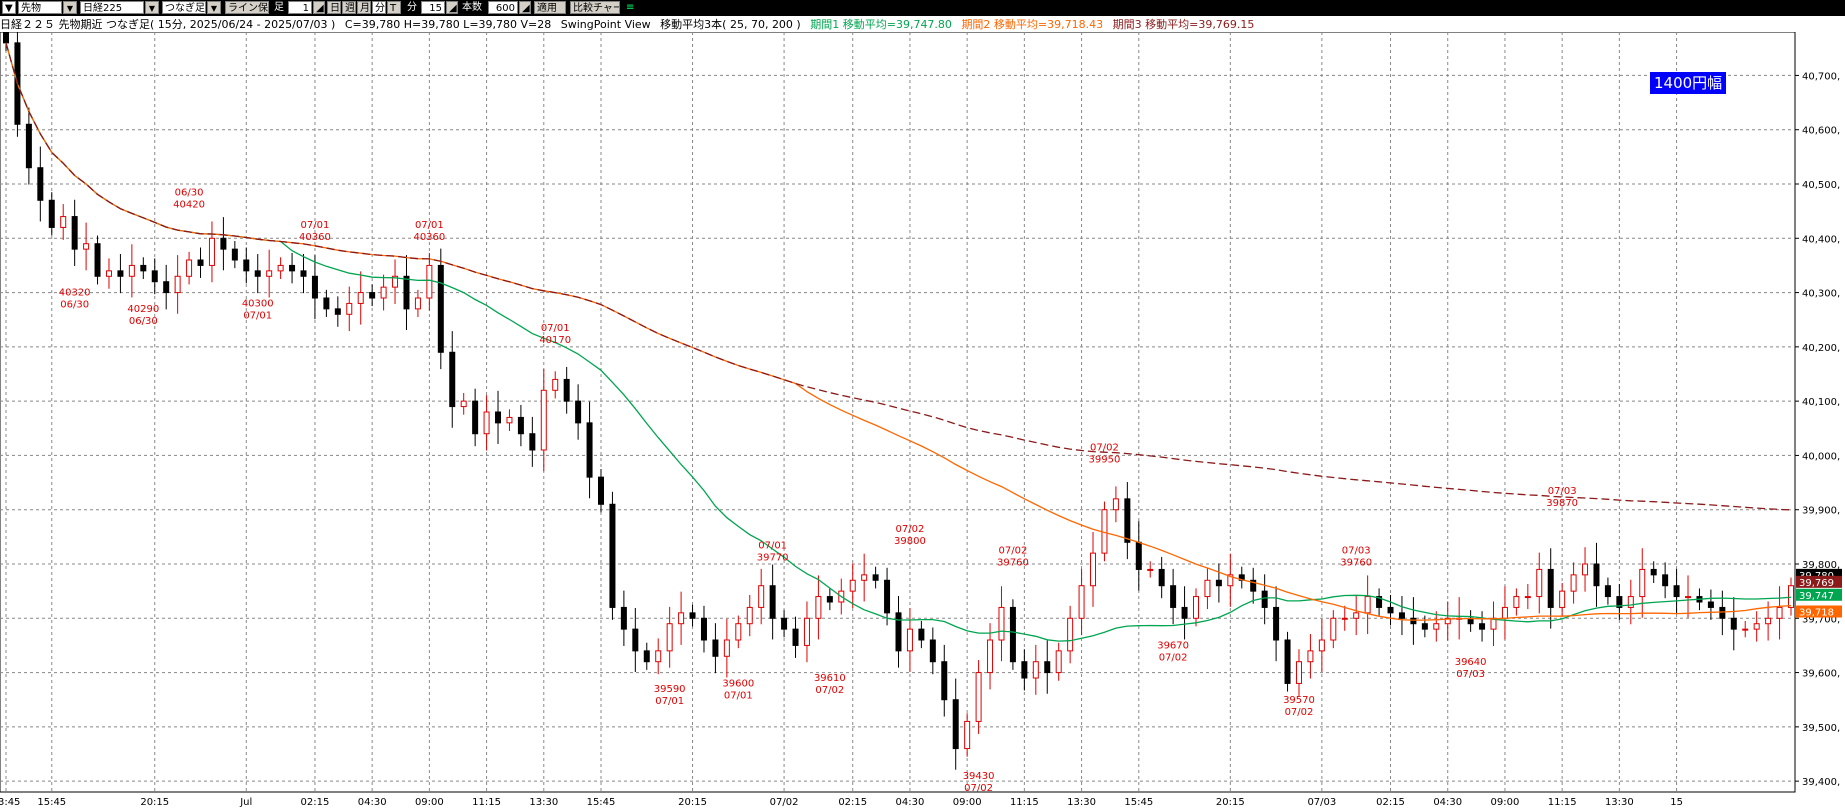 The image size is (1845, 812). Describe the element at coordinates (830, 684) in the screenshot. I see `swing-point-label: 39610 07/02` at that location.